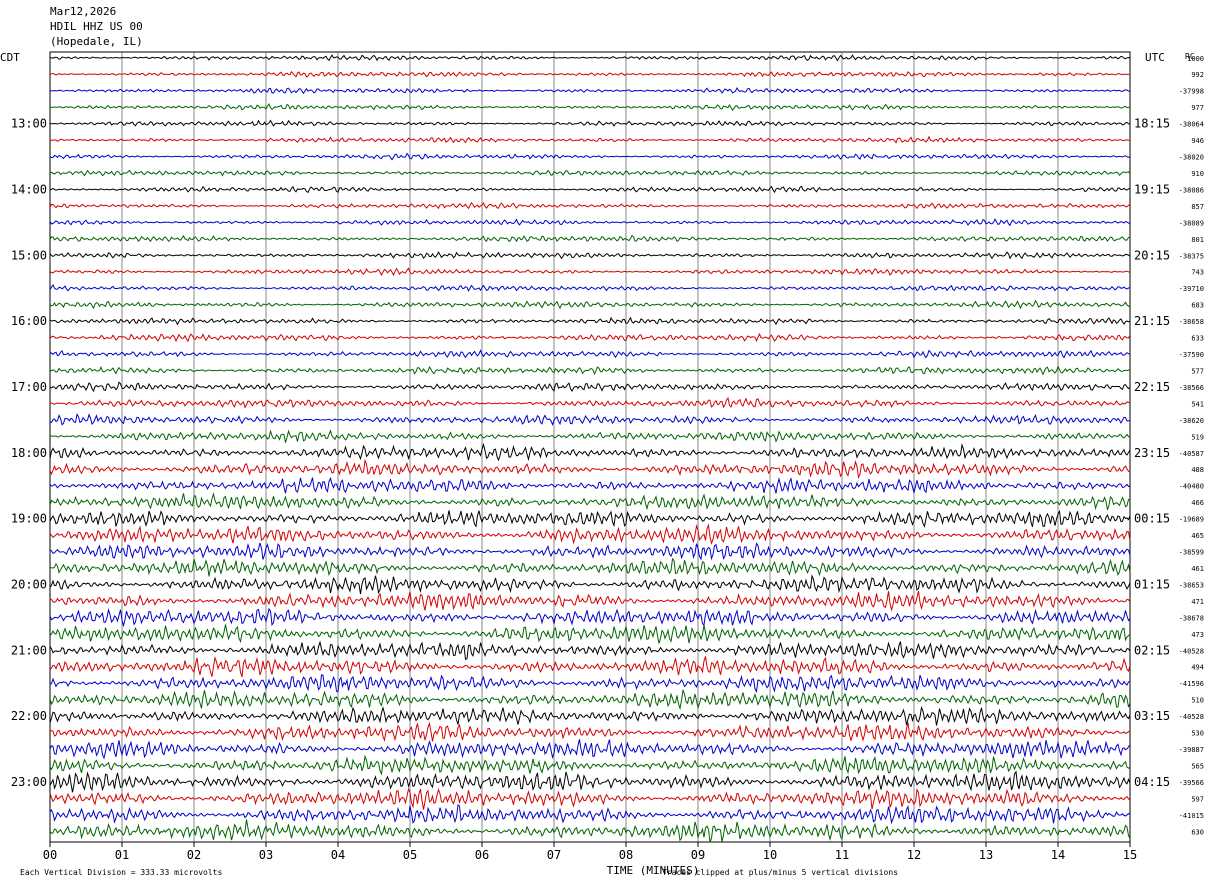 The width and height of the screenshot is (1210, 886). What do you see at coordinates (914, 855) in the screenshot?
I see `x-tick-label: 12` at bounding box center [914, 855].